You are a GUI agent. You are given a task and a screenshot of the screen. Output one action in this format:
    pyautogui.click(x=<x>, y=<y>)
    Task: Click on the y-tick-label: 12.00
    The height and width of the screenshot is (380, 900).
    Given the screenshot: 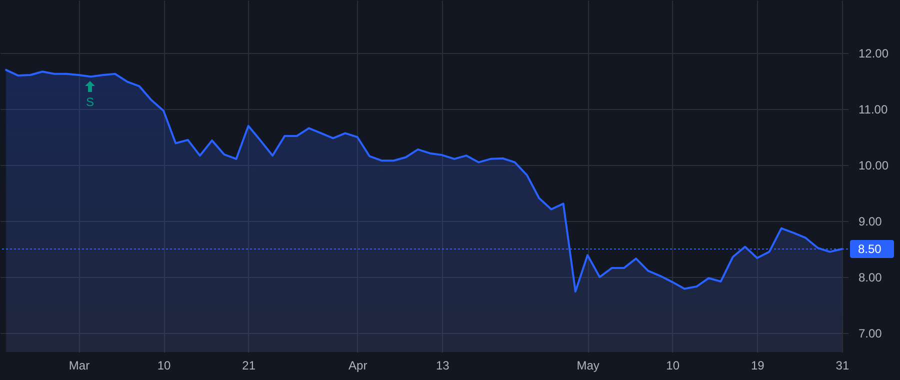 What is the action you would take?
    pyautogui.click(x=873, y=53)
    